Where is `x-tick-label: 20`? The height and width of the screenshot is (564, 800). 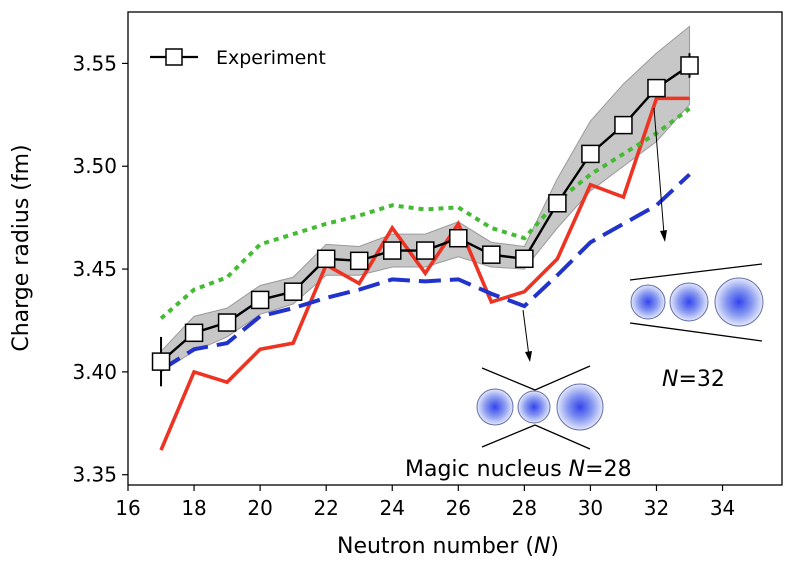 x-tick-label: 20 is located at coordinates (259, 508).